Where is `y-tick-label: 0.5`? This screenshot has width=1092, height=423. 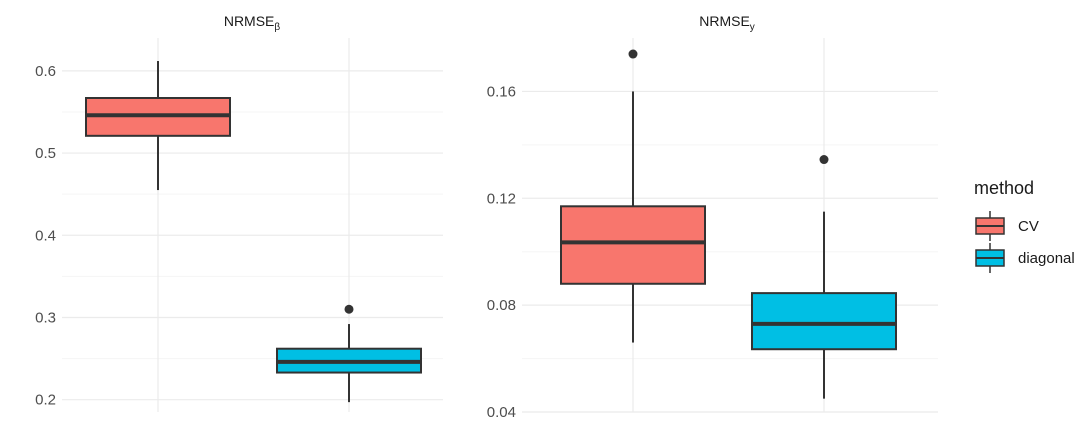 y-tick-label: 0.5 is located at coordinates (45, 153).